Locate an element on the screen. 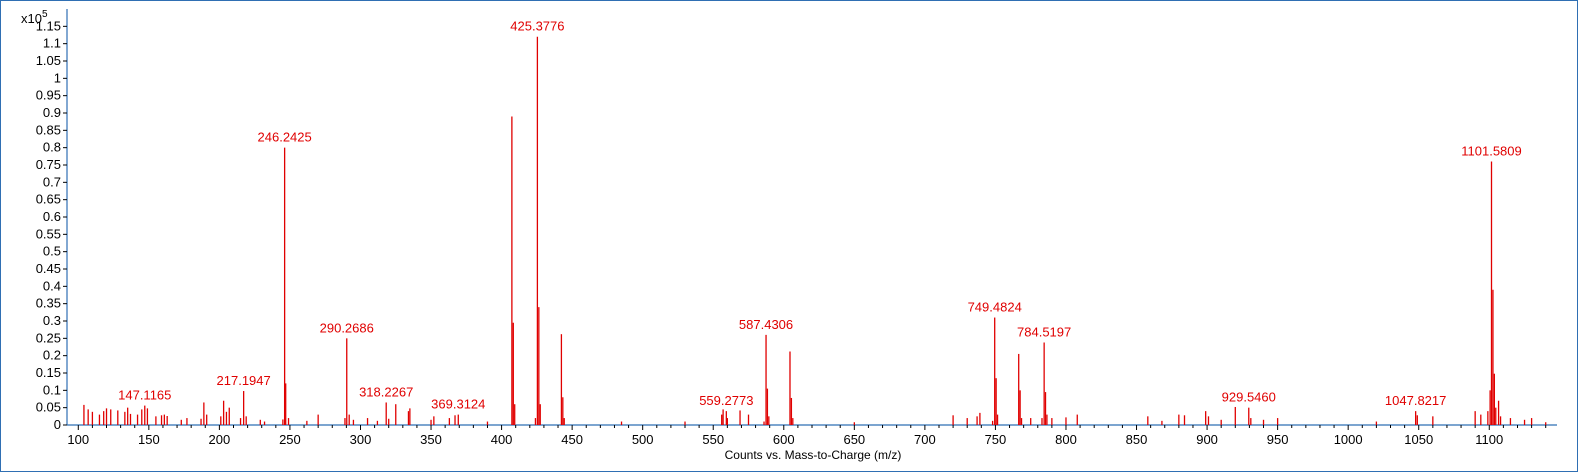 This screenshot has height=472, width=1578. peak-label: 1101.5809 is located at coordinates (1491, 151).